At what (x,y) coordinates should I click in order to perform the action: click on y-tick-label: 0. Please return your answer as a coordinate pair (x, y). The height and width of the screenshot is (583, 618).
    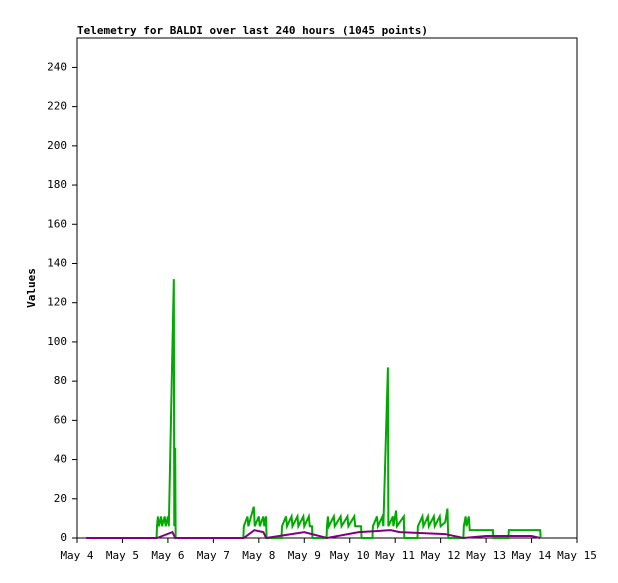
    Looking at the image, I should click on (63, 537).